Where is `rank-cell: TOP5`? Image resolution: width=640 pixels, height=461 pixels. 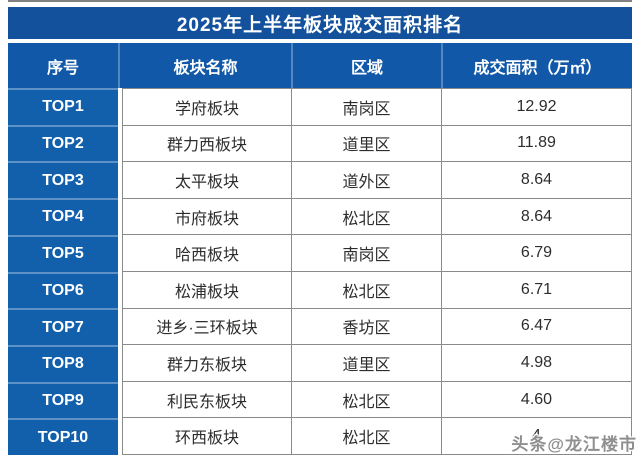
rank-cell: TOP5 is located at coordinates (63, 253).